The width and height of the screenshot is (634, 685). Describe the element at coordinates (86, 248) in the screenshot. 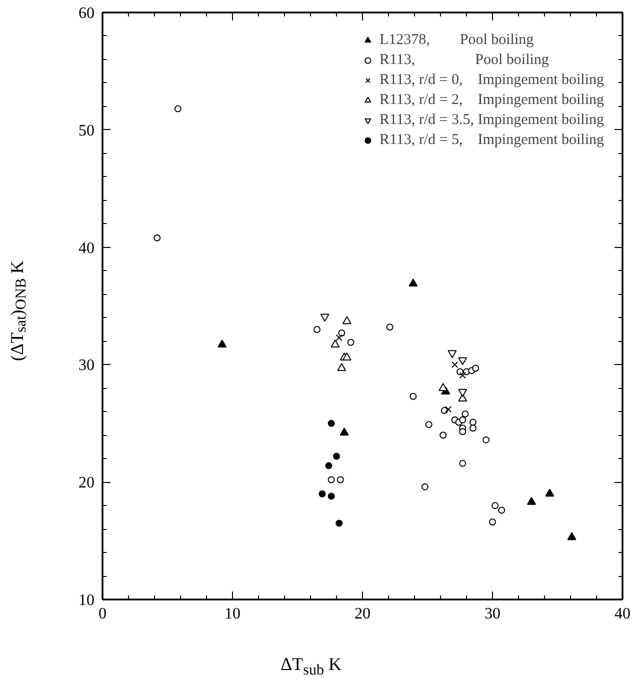

I see `y-tick-label: 40` at that location.